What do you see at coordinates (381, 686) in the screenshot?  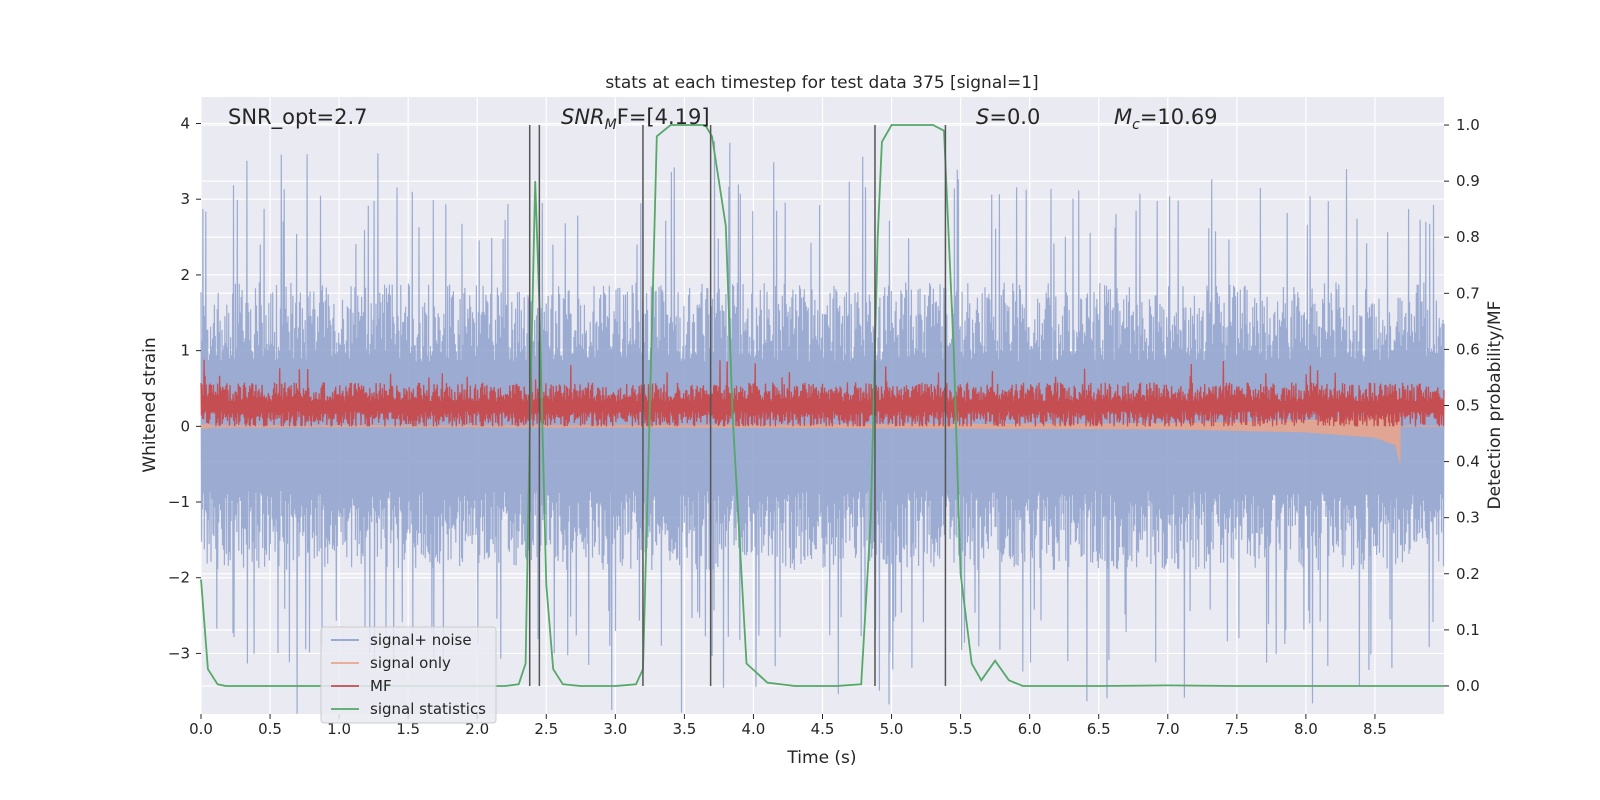 I see `legend-label-mf: MF` at bounding box center [381, 686].